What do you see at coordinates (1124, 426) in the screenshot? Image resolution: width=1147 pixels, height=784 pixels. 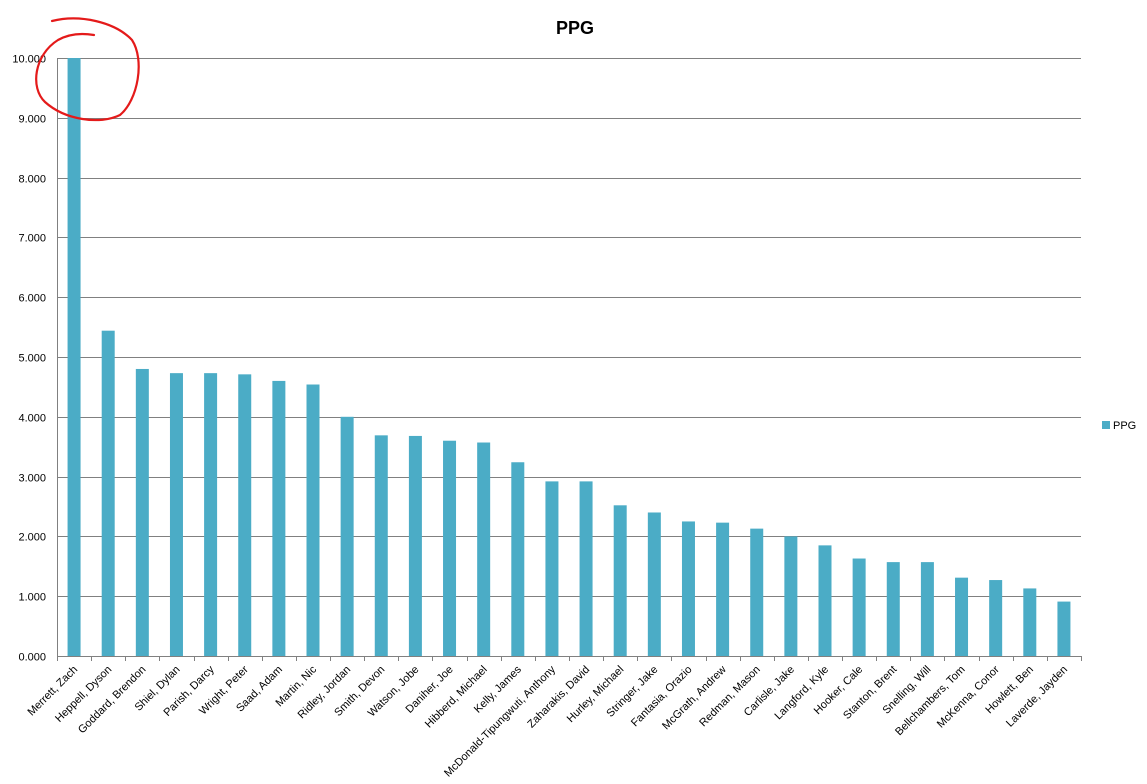 I see `legend-label: PPG` at bounding box center [1124, 426].